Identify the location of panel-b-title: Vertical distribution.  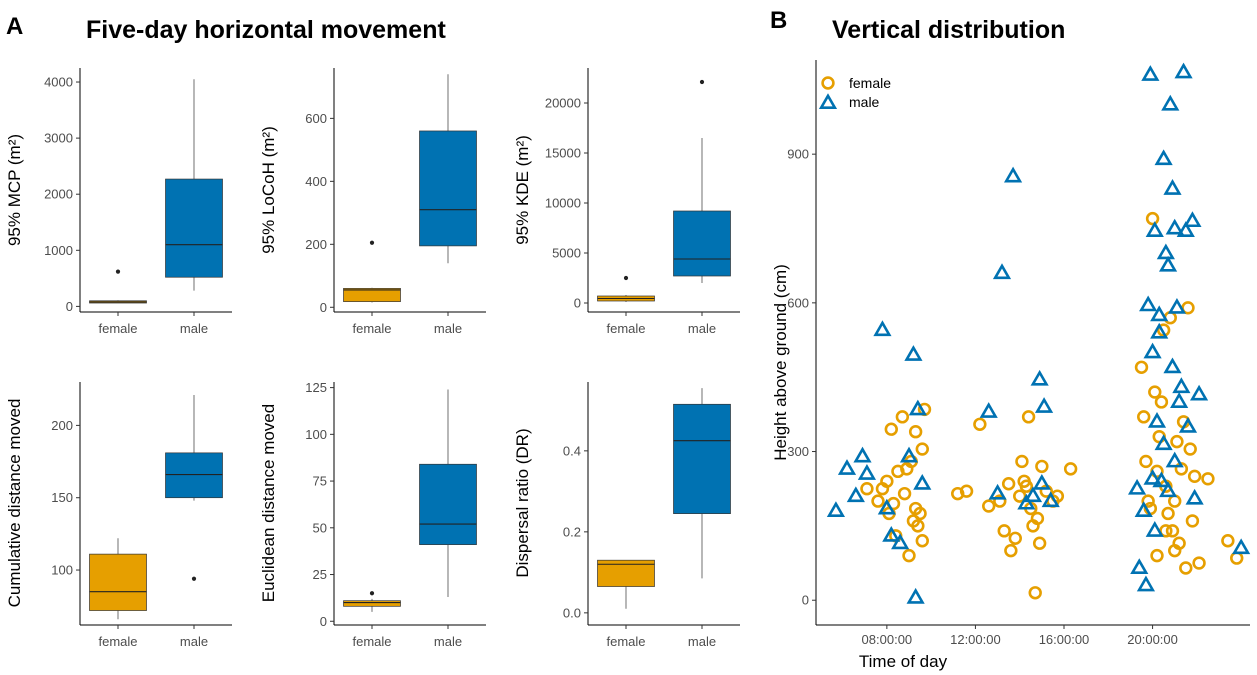
(948, 30).